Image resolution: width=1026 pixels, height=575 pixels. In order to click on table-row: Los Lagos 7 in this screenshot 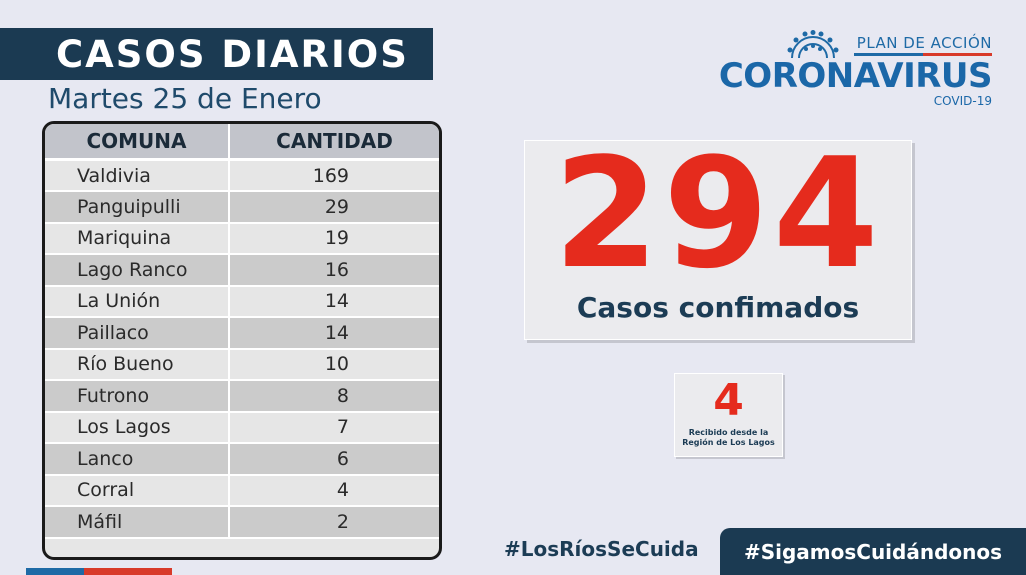, I will do `click(242, 427)`.